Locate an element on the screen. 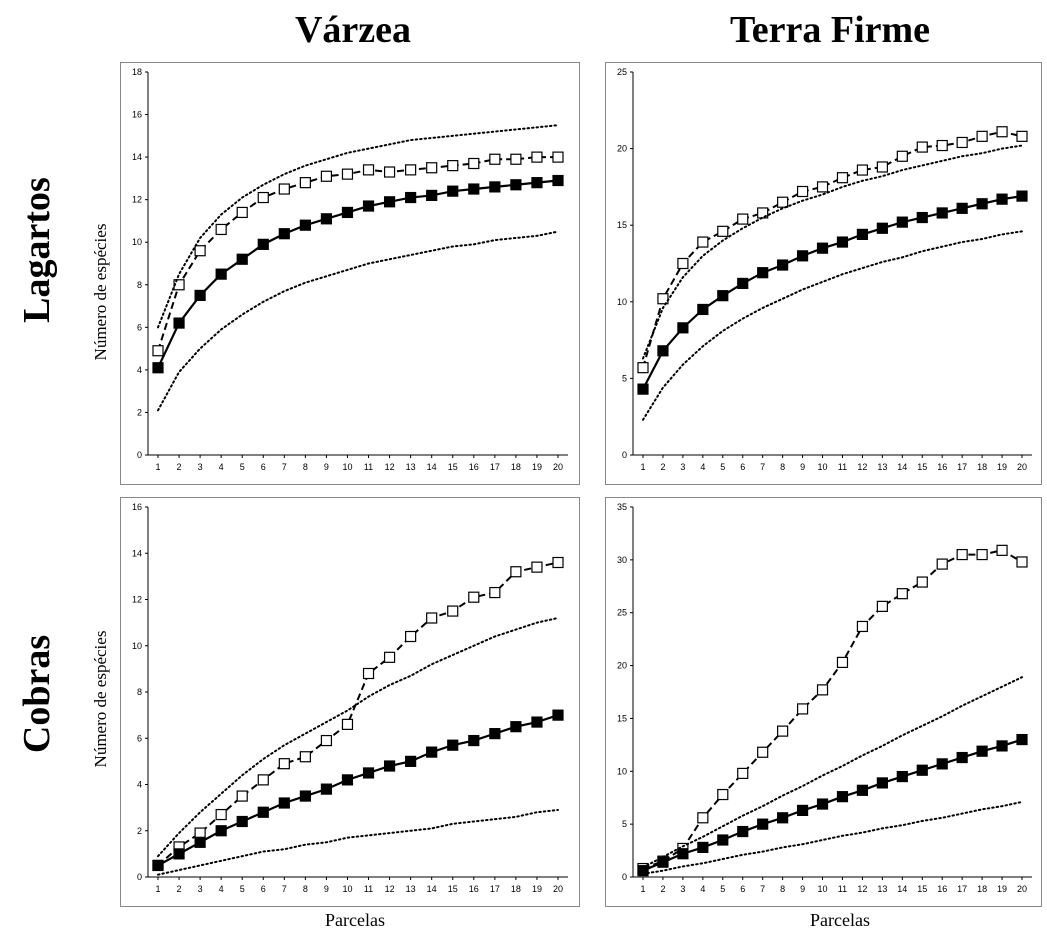 Image resolution: width=1047 pixels, height=940 pixels. column-title-varzea: Várzea is located at coordinates (353, 30).